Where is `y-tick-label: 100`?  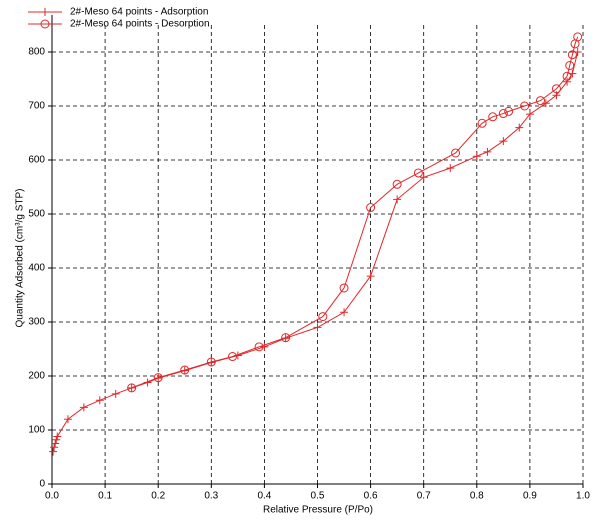
y-tick-label: 100 is located at coordinates (36, 430).